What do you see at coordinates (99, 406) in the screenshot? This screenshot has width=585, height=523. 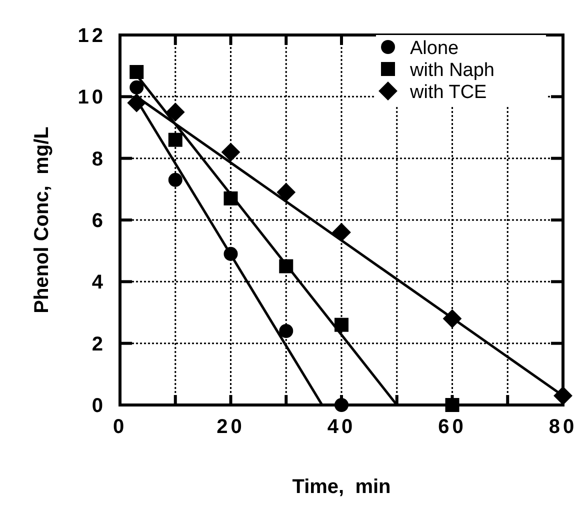 I see `y-tick-label: 0` at bounding box center [99, 406].